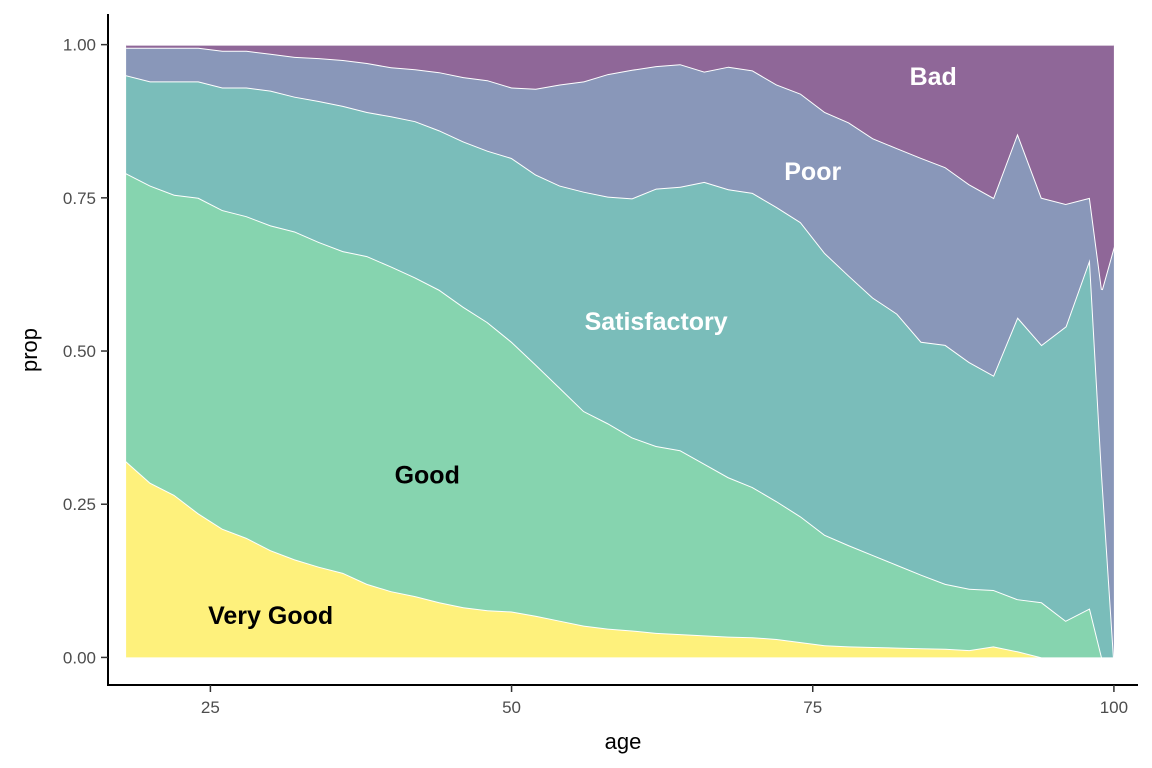  What do you see at coordinates (812, 707) in the screenshot?
I see `x-tick-label: 75` at bounding box center [812, 707].